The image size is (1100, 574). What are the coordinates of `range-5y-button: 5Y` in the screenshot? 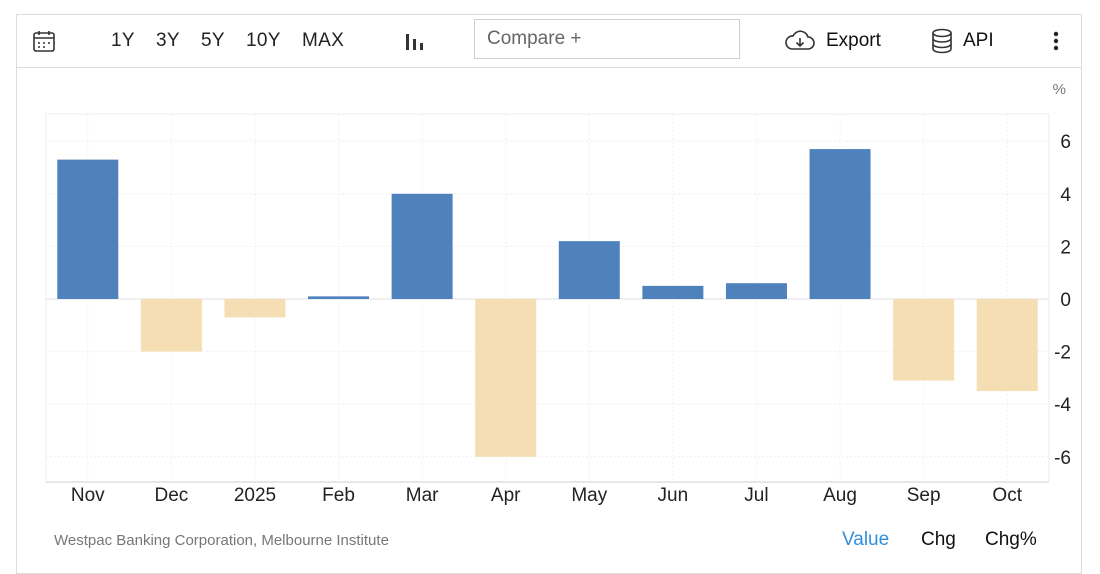 It's located at (213, 40).